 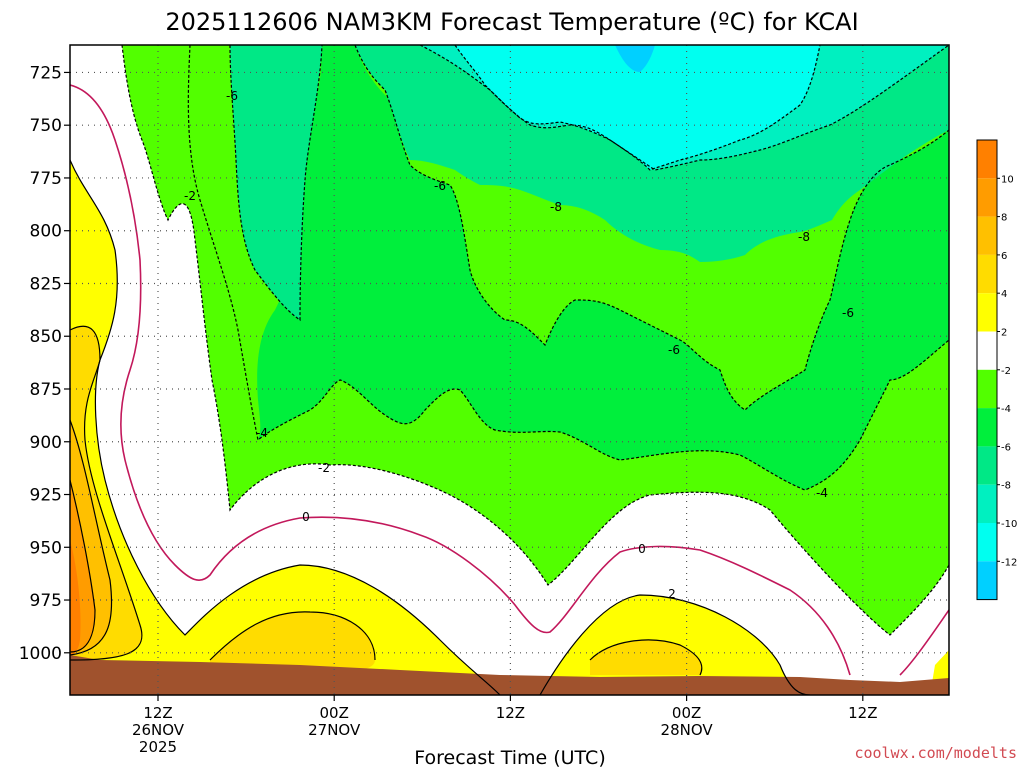 I want to click on contour-label: 2, so click(x=672, y=594).